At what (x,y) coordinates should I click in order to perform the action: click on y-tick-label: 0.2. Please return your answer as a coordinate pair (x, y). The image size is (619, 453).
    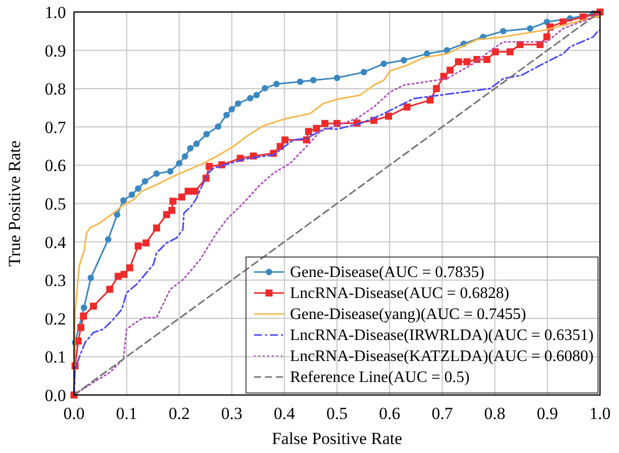
    Looking at the image, I should click on (55, 318).